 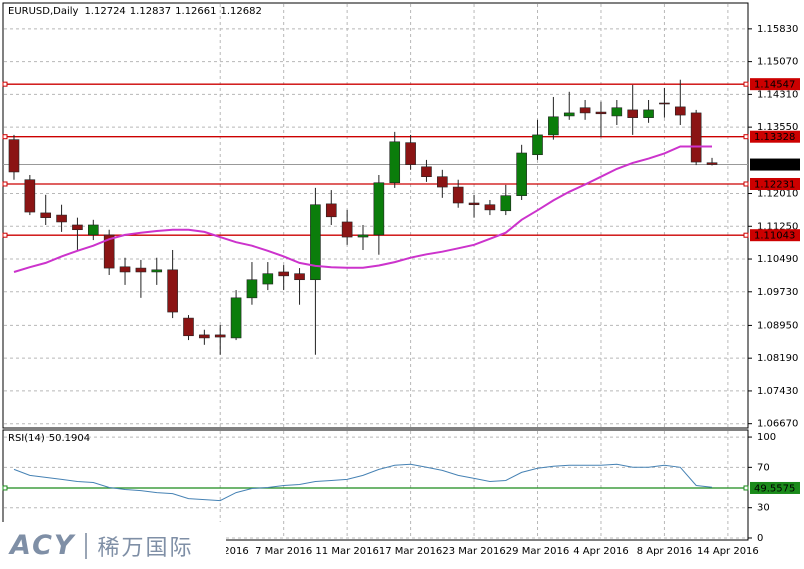 I want to click on open-value: 1.12724, so click(x=104, y=11).